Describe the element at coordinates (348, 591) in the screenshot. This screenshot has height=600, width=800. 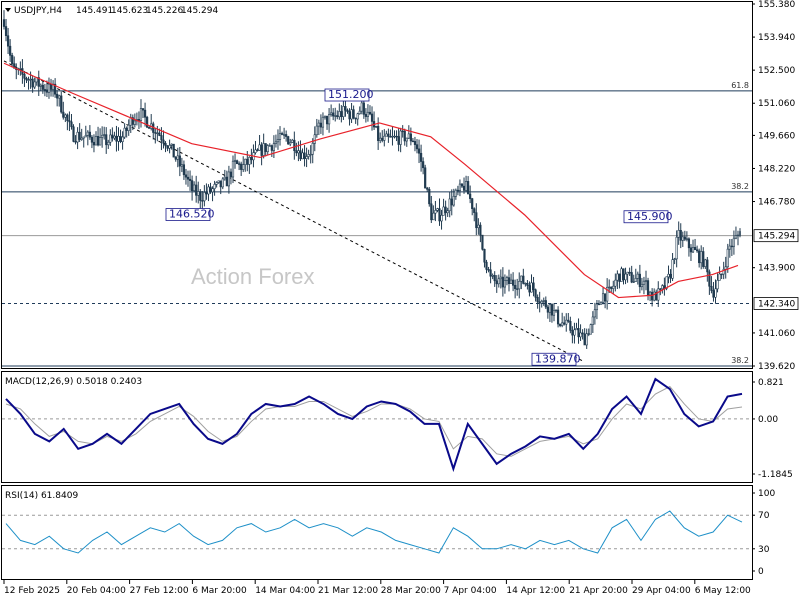
I see `x-axis-label: 21 Mar 12:00` at that location.